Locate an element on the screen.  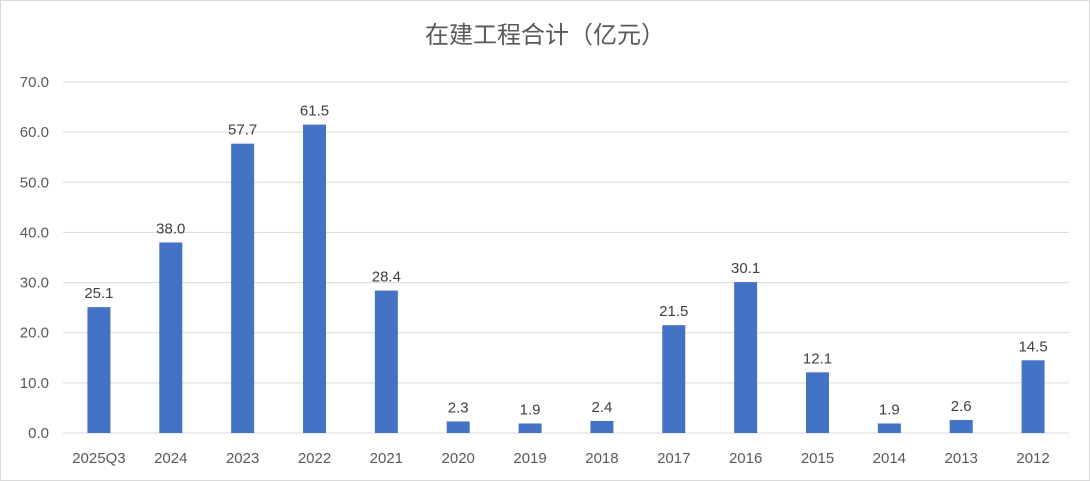
data-label: 21.5 is located at coordinates (673, 311).